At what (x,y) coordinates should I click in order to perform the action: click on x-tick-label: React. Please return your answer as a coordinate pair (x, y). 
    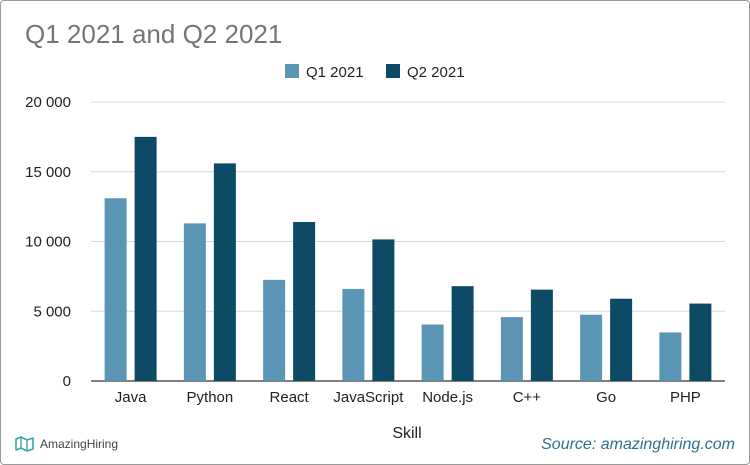
    Looking at the image, I should click on (290, 397).